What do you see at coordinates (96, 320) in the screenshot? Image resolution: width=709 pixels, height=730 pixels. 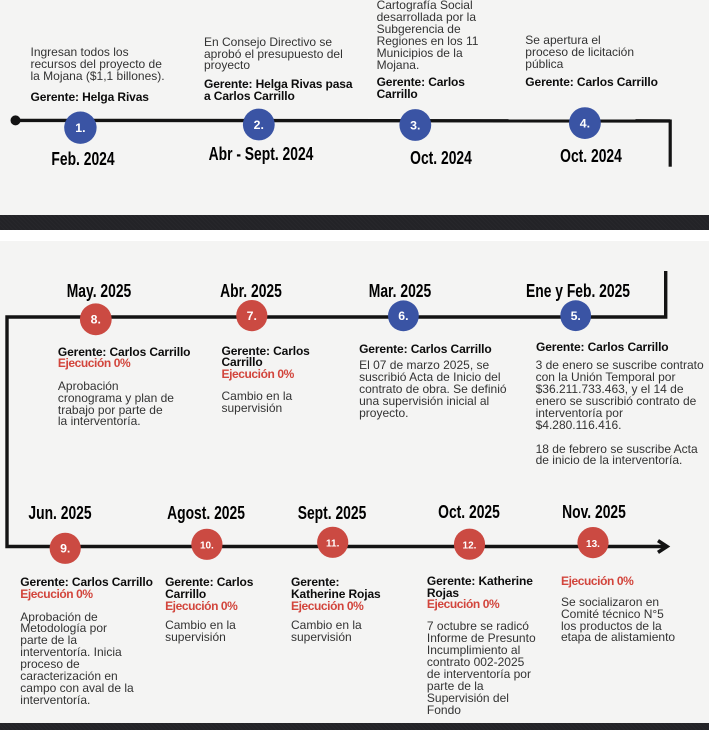 I see `svg-text: 8.` at bounding box center [96, 320].